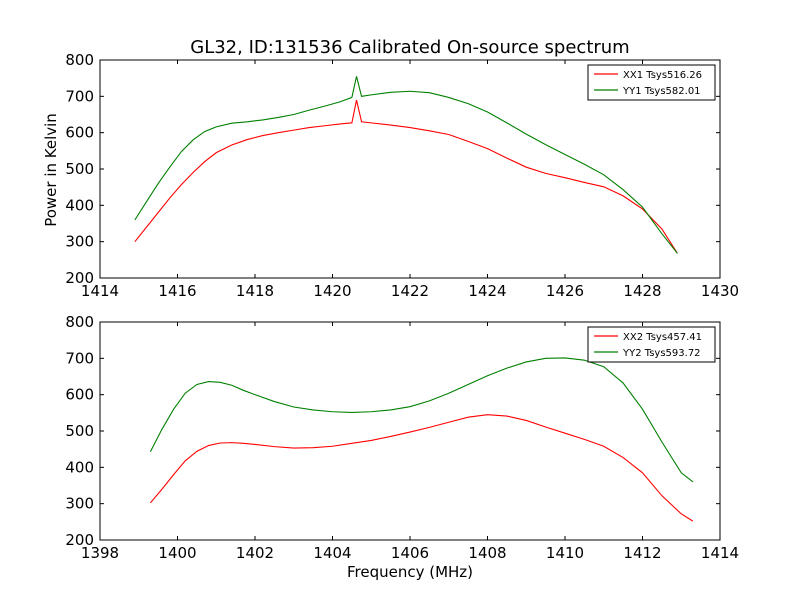 The image size is (800, 600). What do you see at coordinates (662, 75) in the screenshot?
I see `legend-label: XX1 Tsys516.26` at bounding box center [662, 75].